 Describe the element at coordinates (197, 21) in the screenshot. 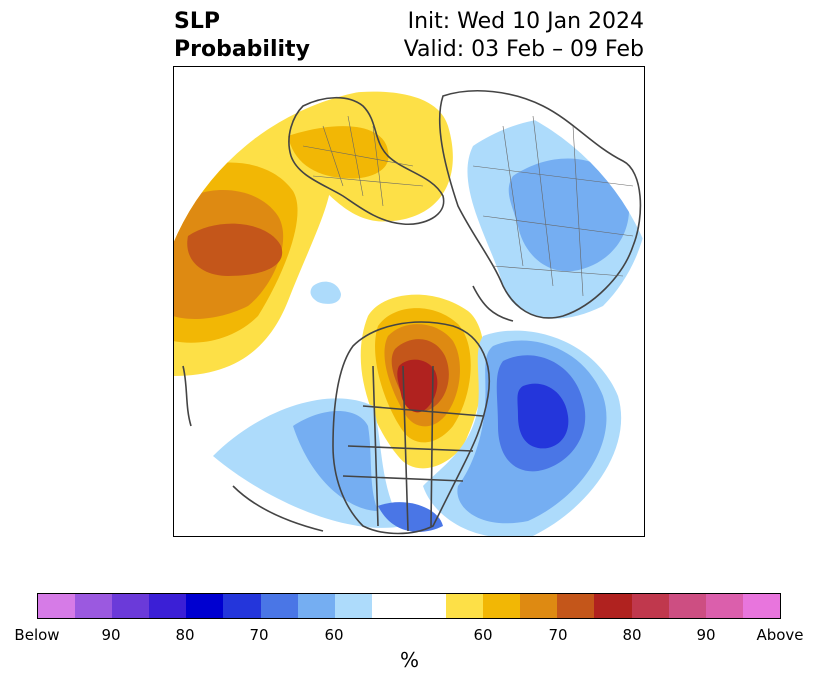

I see `title-line-1: SLP` at that location.